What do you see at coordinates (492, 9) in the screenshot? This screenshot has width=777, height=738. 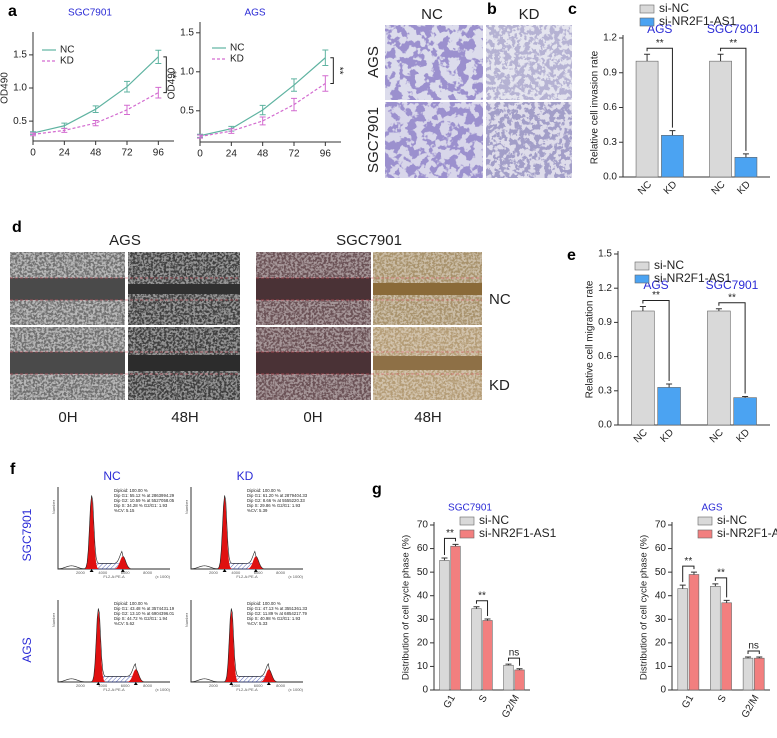 I see `panel-label: b` at bounding box center [492, 9].